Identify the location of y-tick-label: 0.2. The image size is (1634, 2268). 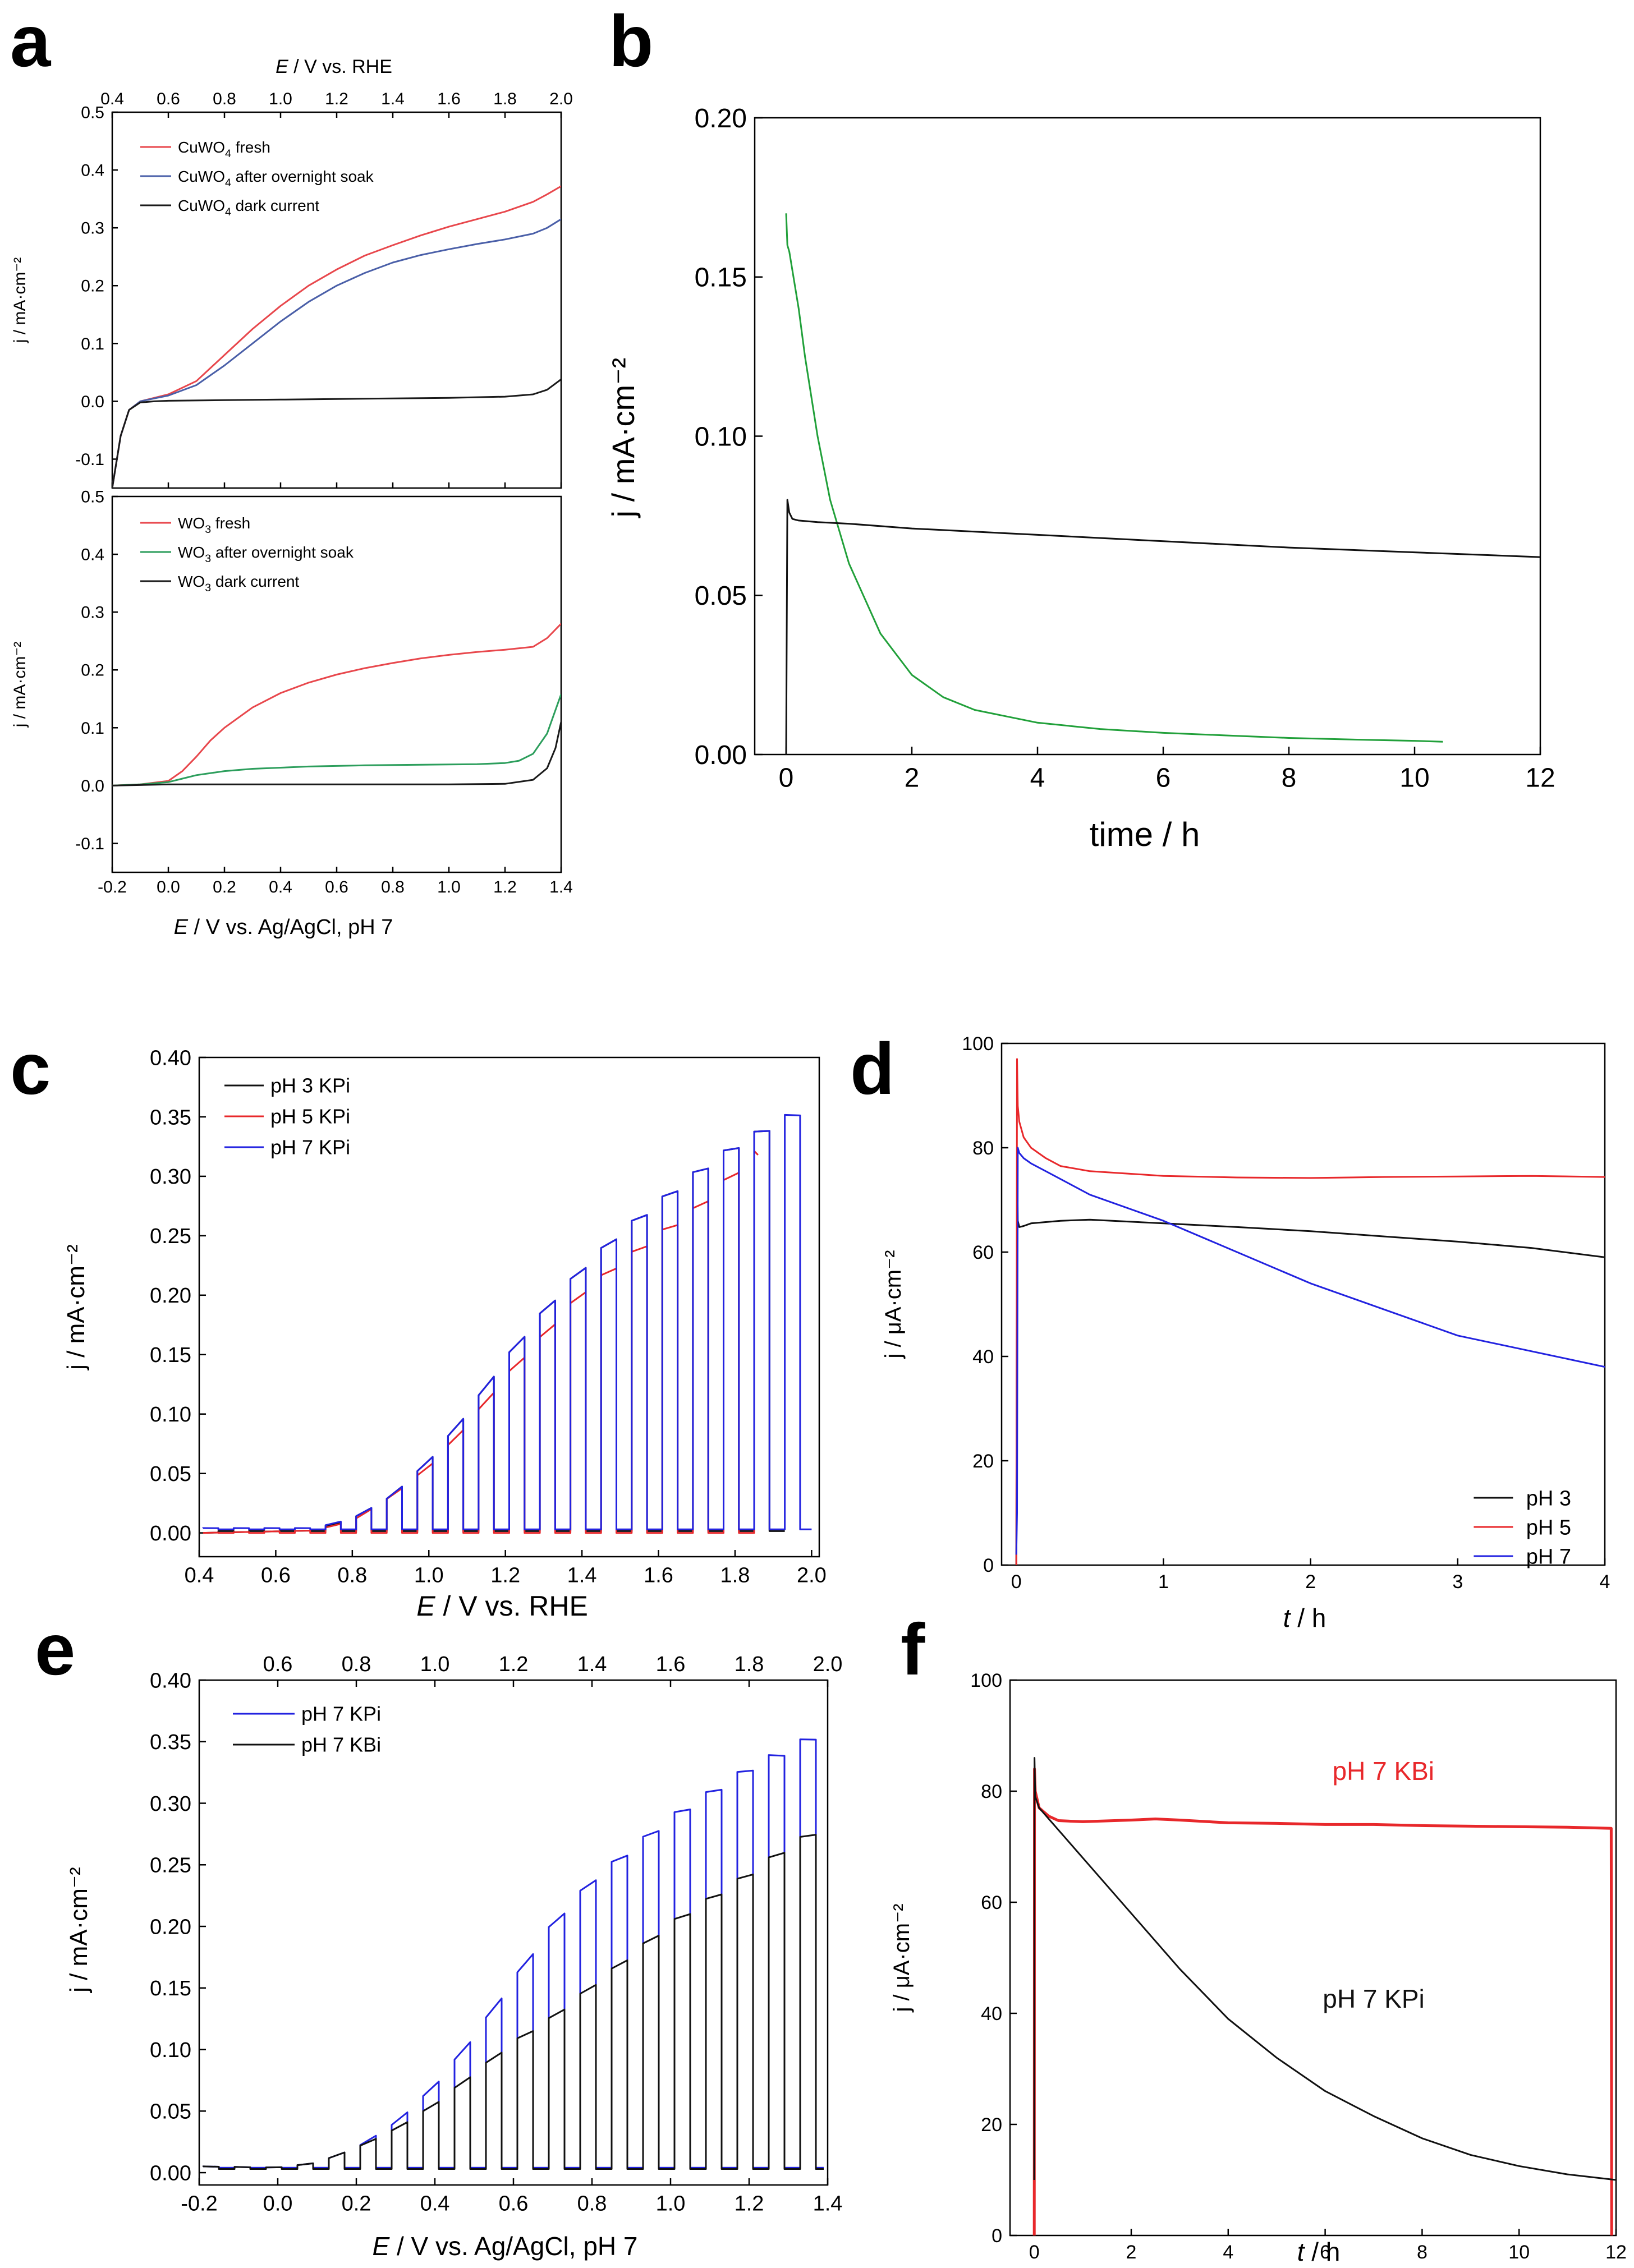
(92, 670).